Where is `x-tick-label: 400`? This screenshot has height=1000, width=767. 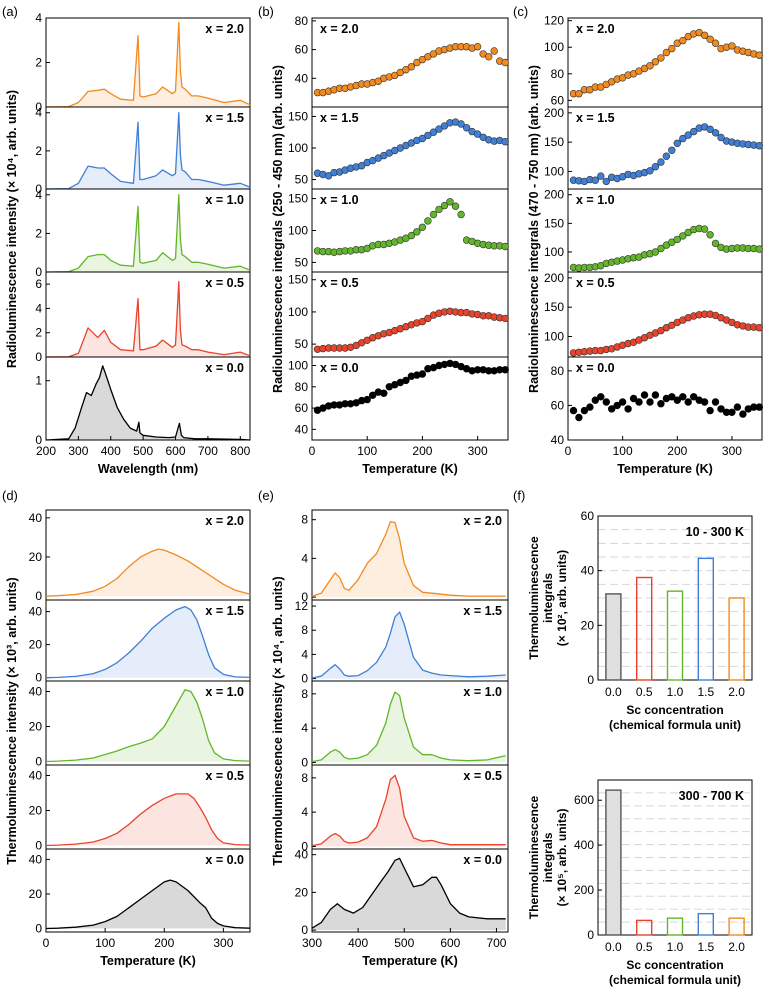
x-tick-label: 400 is located at coordinates (111, 451).